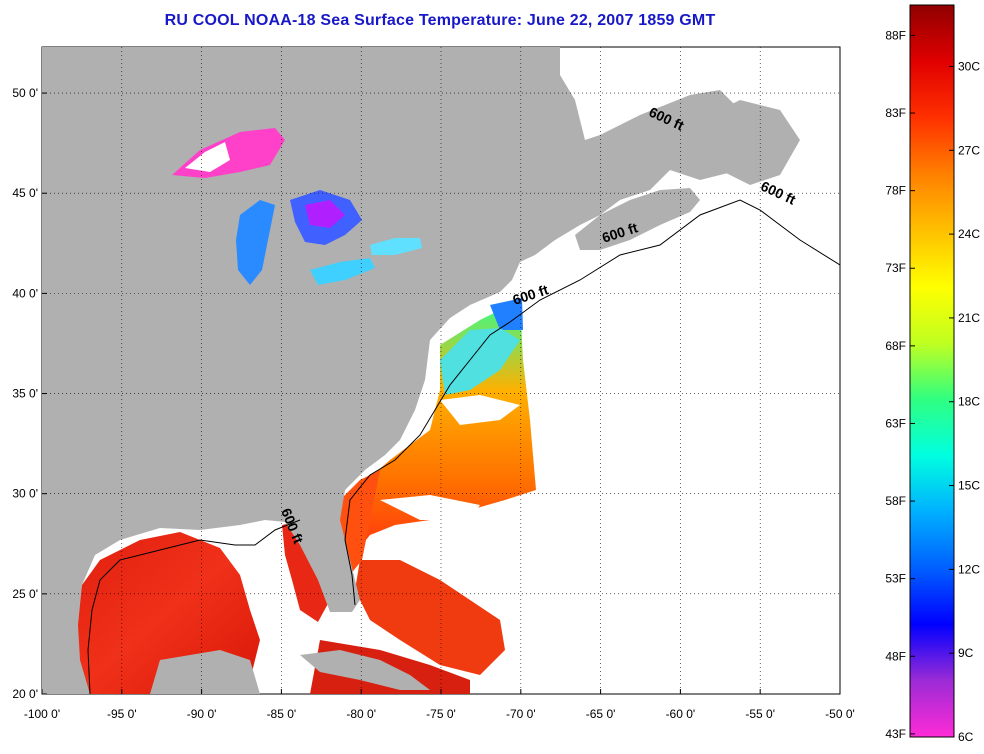 The height and width of the screenshot is (754, 984). Describe the element at coordinates (282, 714) in the screenshot. I see `x-tick-label: -85 0'` at that location.